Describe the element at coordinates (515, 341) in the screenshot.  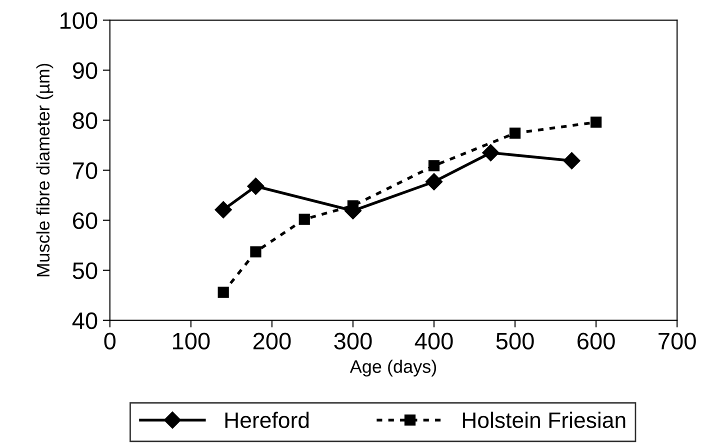
I see `x-tick-label: 500` at that location.